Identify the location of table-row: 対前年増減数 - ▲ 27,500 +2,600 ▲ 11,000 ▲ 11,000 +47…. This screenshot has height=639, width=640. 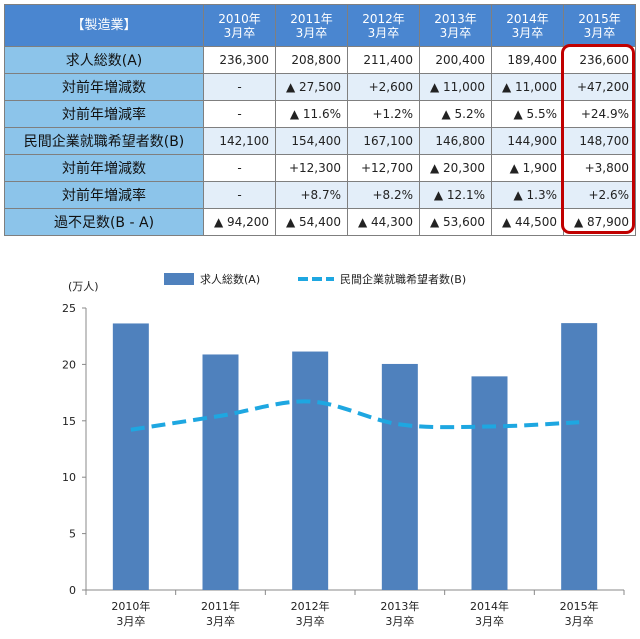
(320, 87).